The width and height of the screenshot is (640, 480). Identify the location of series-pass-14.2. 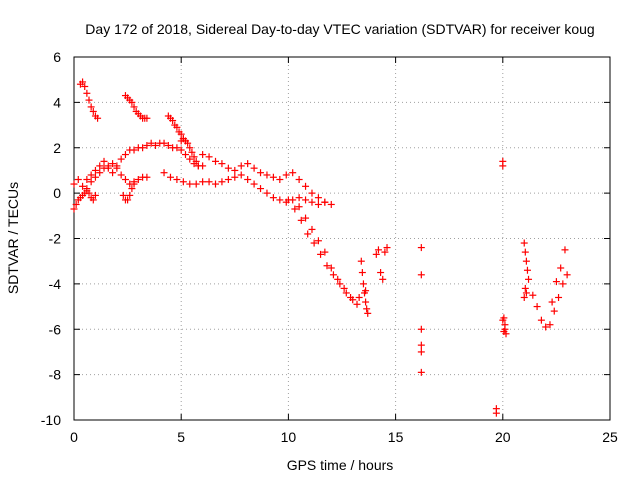
(381, 263).